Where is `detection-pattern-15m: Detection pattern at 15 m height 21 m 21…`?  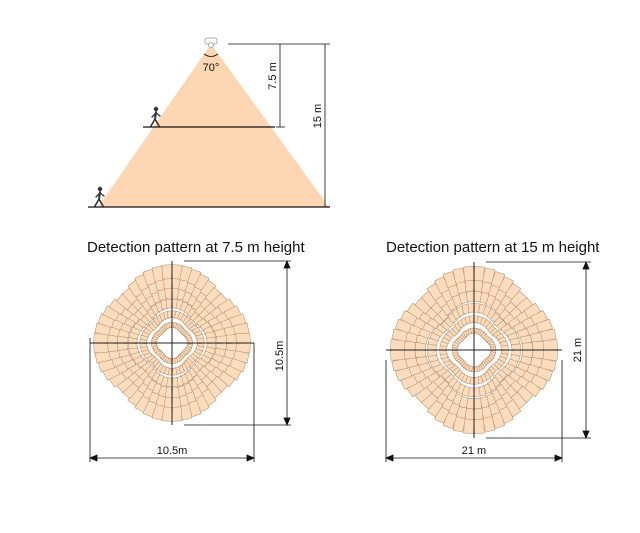
detection-pattern-15m: Detection pattern at 15 m height 21 m 21… is located at coordinates (492, 350).